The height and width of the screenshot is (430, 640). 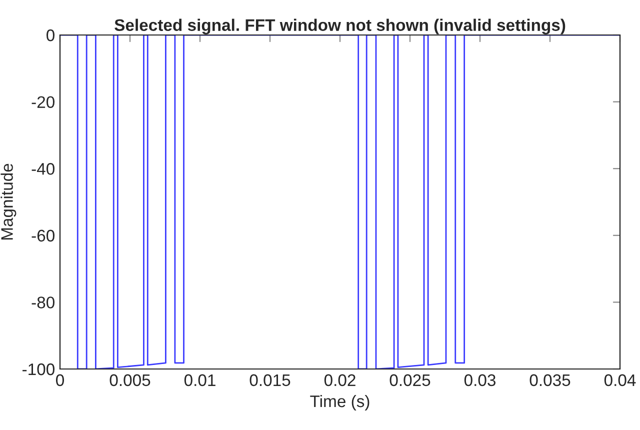 What do you see at coordinates (43, 169) in the screenshot?
I see `y-tick-label: -40` at bounding box center [43, 169].